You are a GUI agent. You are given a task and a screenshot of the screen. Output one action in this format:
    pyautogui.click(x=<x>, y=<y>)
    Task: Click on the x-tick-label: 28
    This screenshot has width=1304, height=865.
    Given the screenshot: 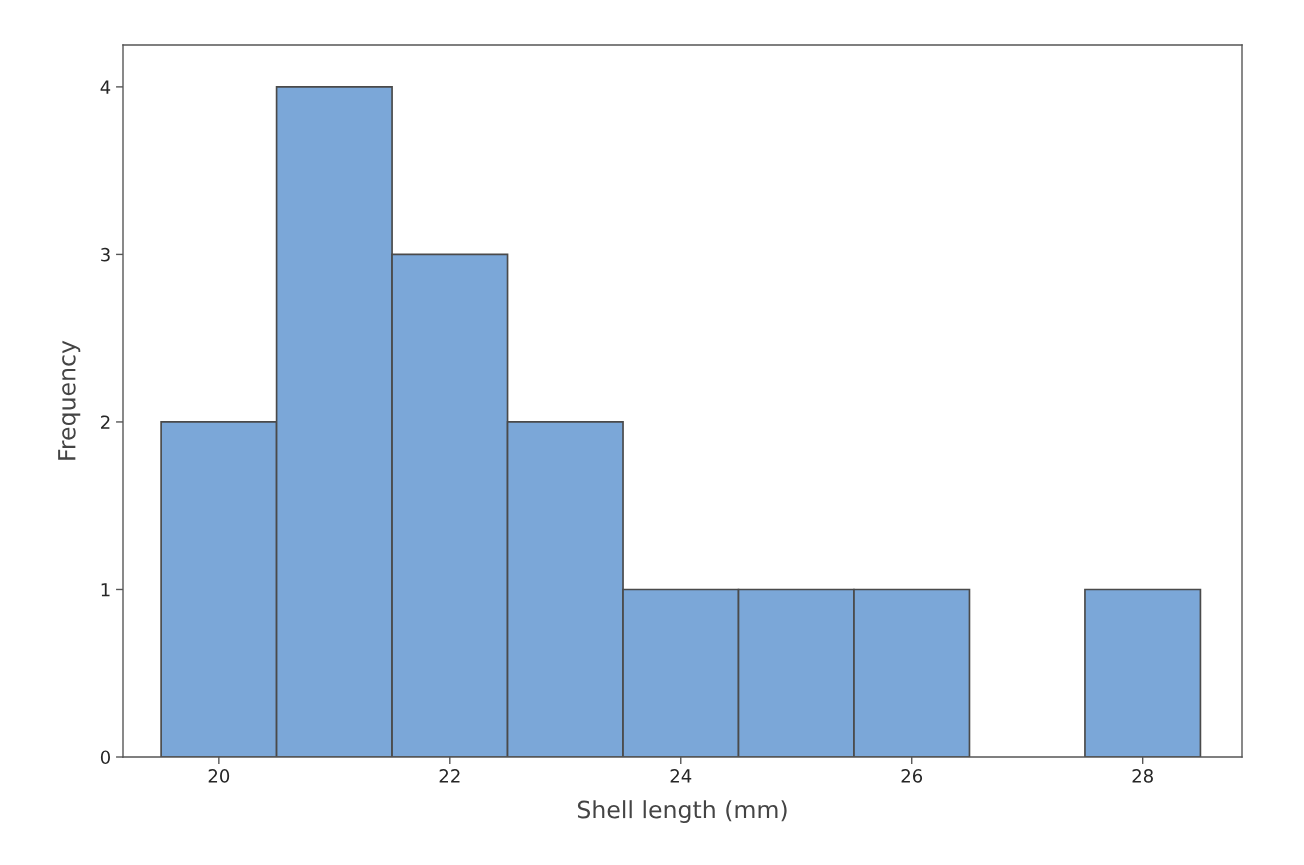 What is the action you would take?
    pyautogui.click(x=1142, y=776)
    